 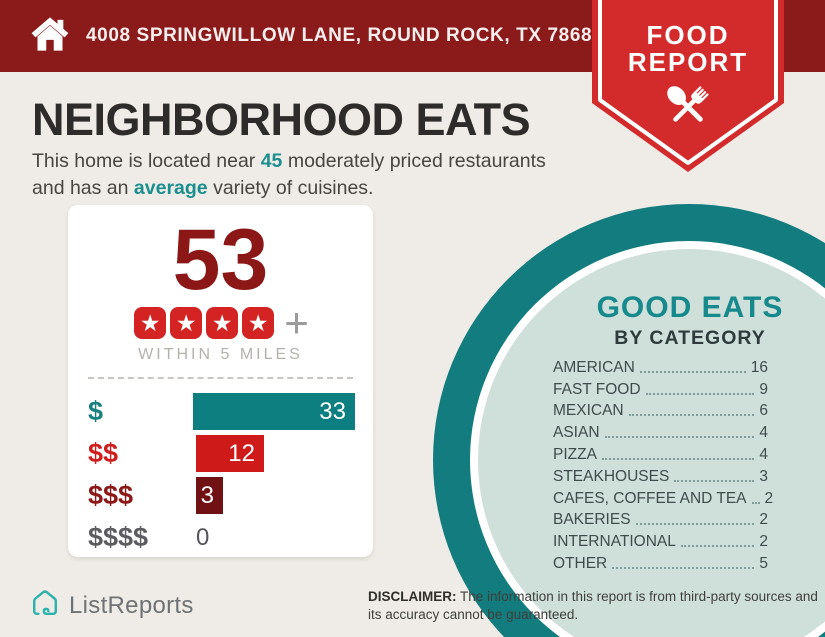 I want to click on category-label: CAFES, COFFEE AND TEA, so click(x=650, y=498).